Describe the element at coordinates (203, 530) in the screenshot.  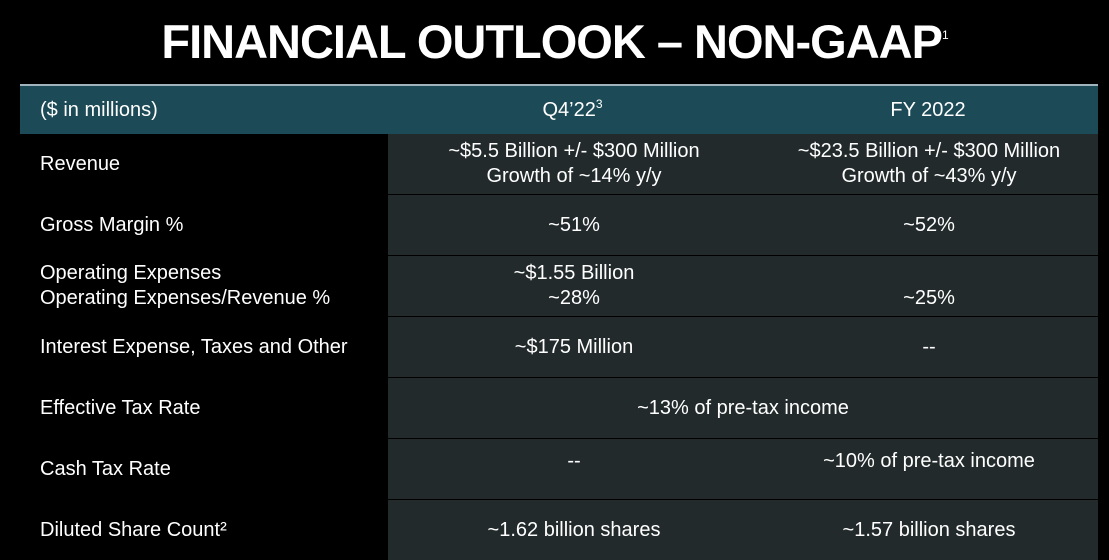
I see `row-label: Diluted Share Count²` at that location.